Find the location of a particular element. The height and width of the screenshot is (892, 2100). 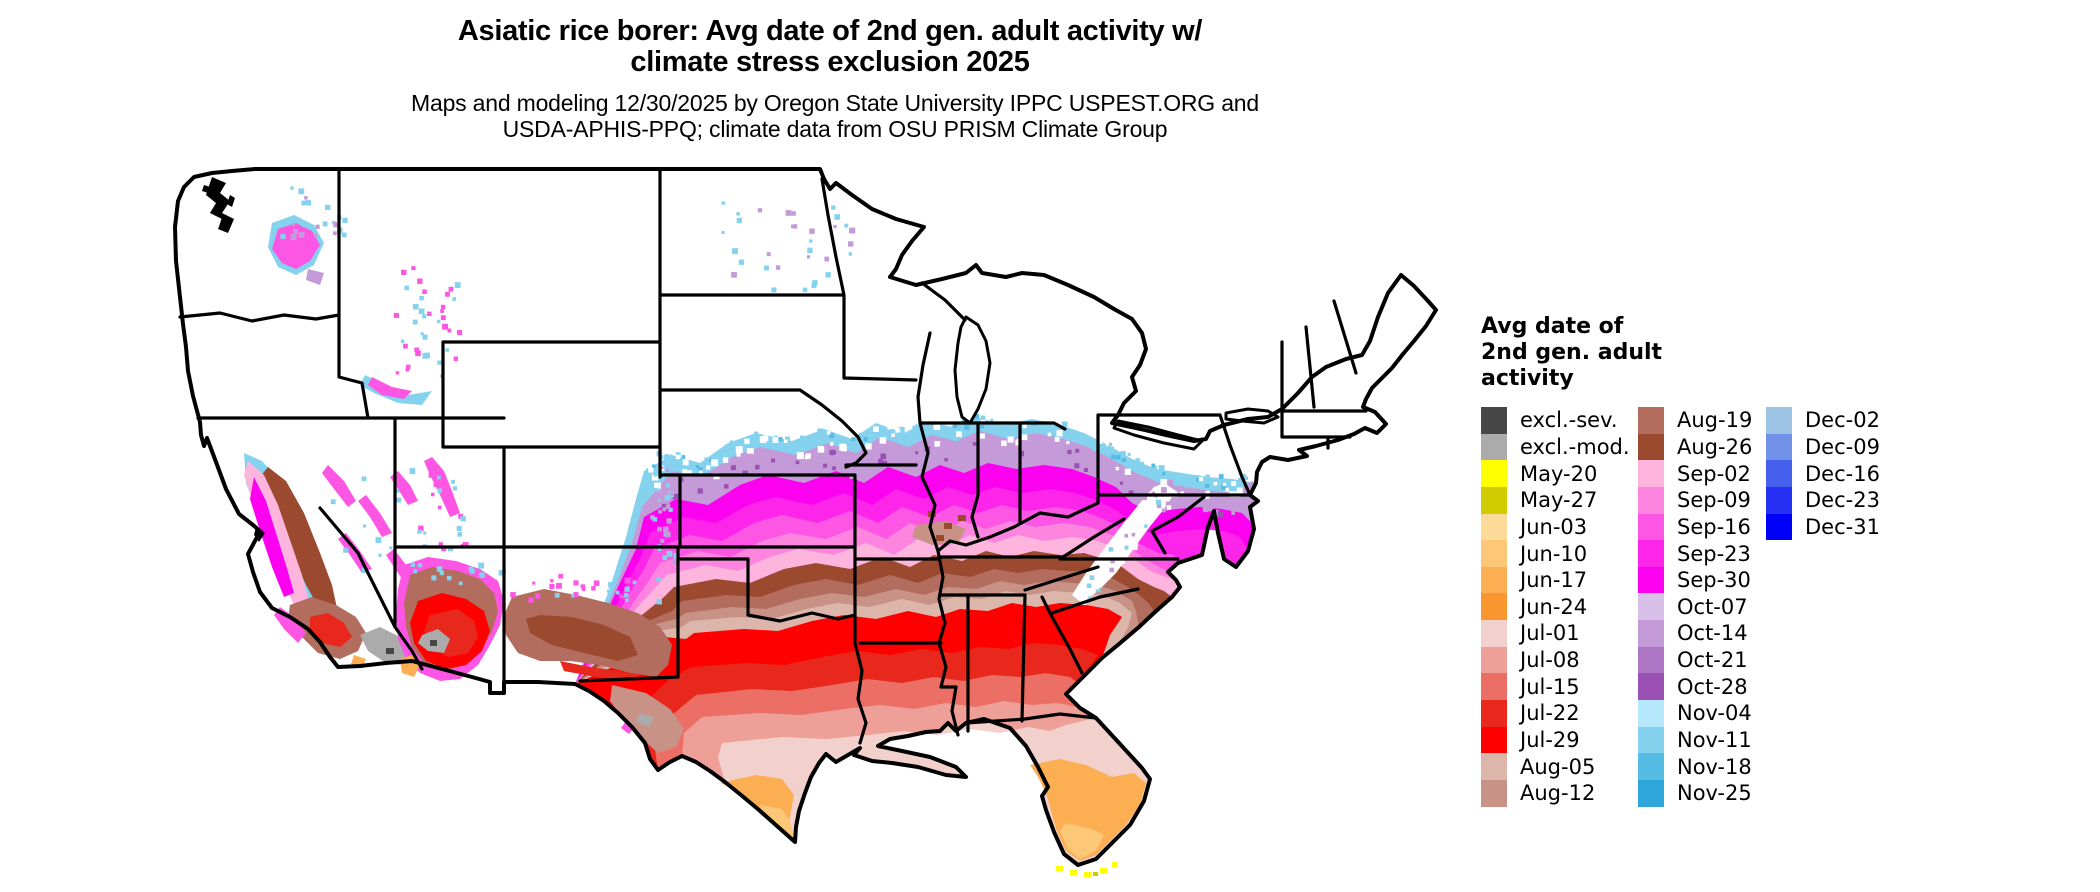

legend-item: Jun-17 is located at coordinates (1555, 580).